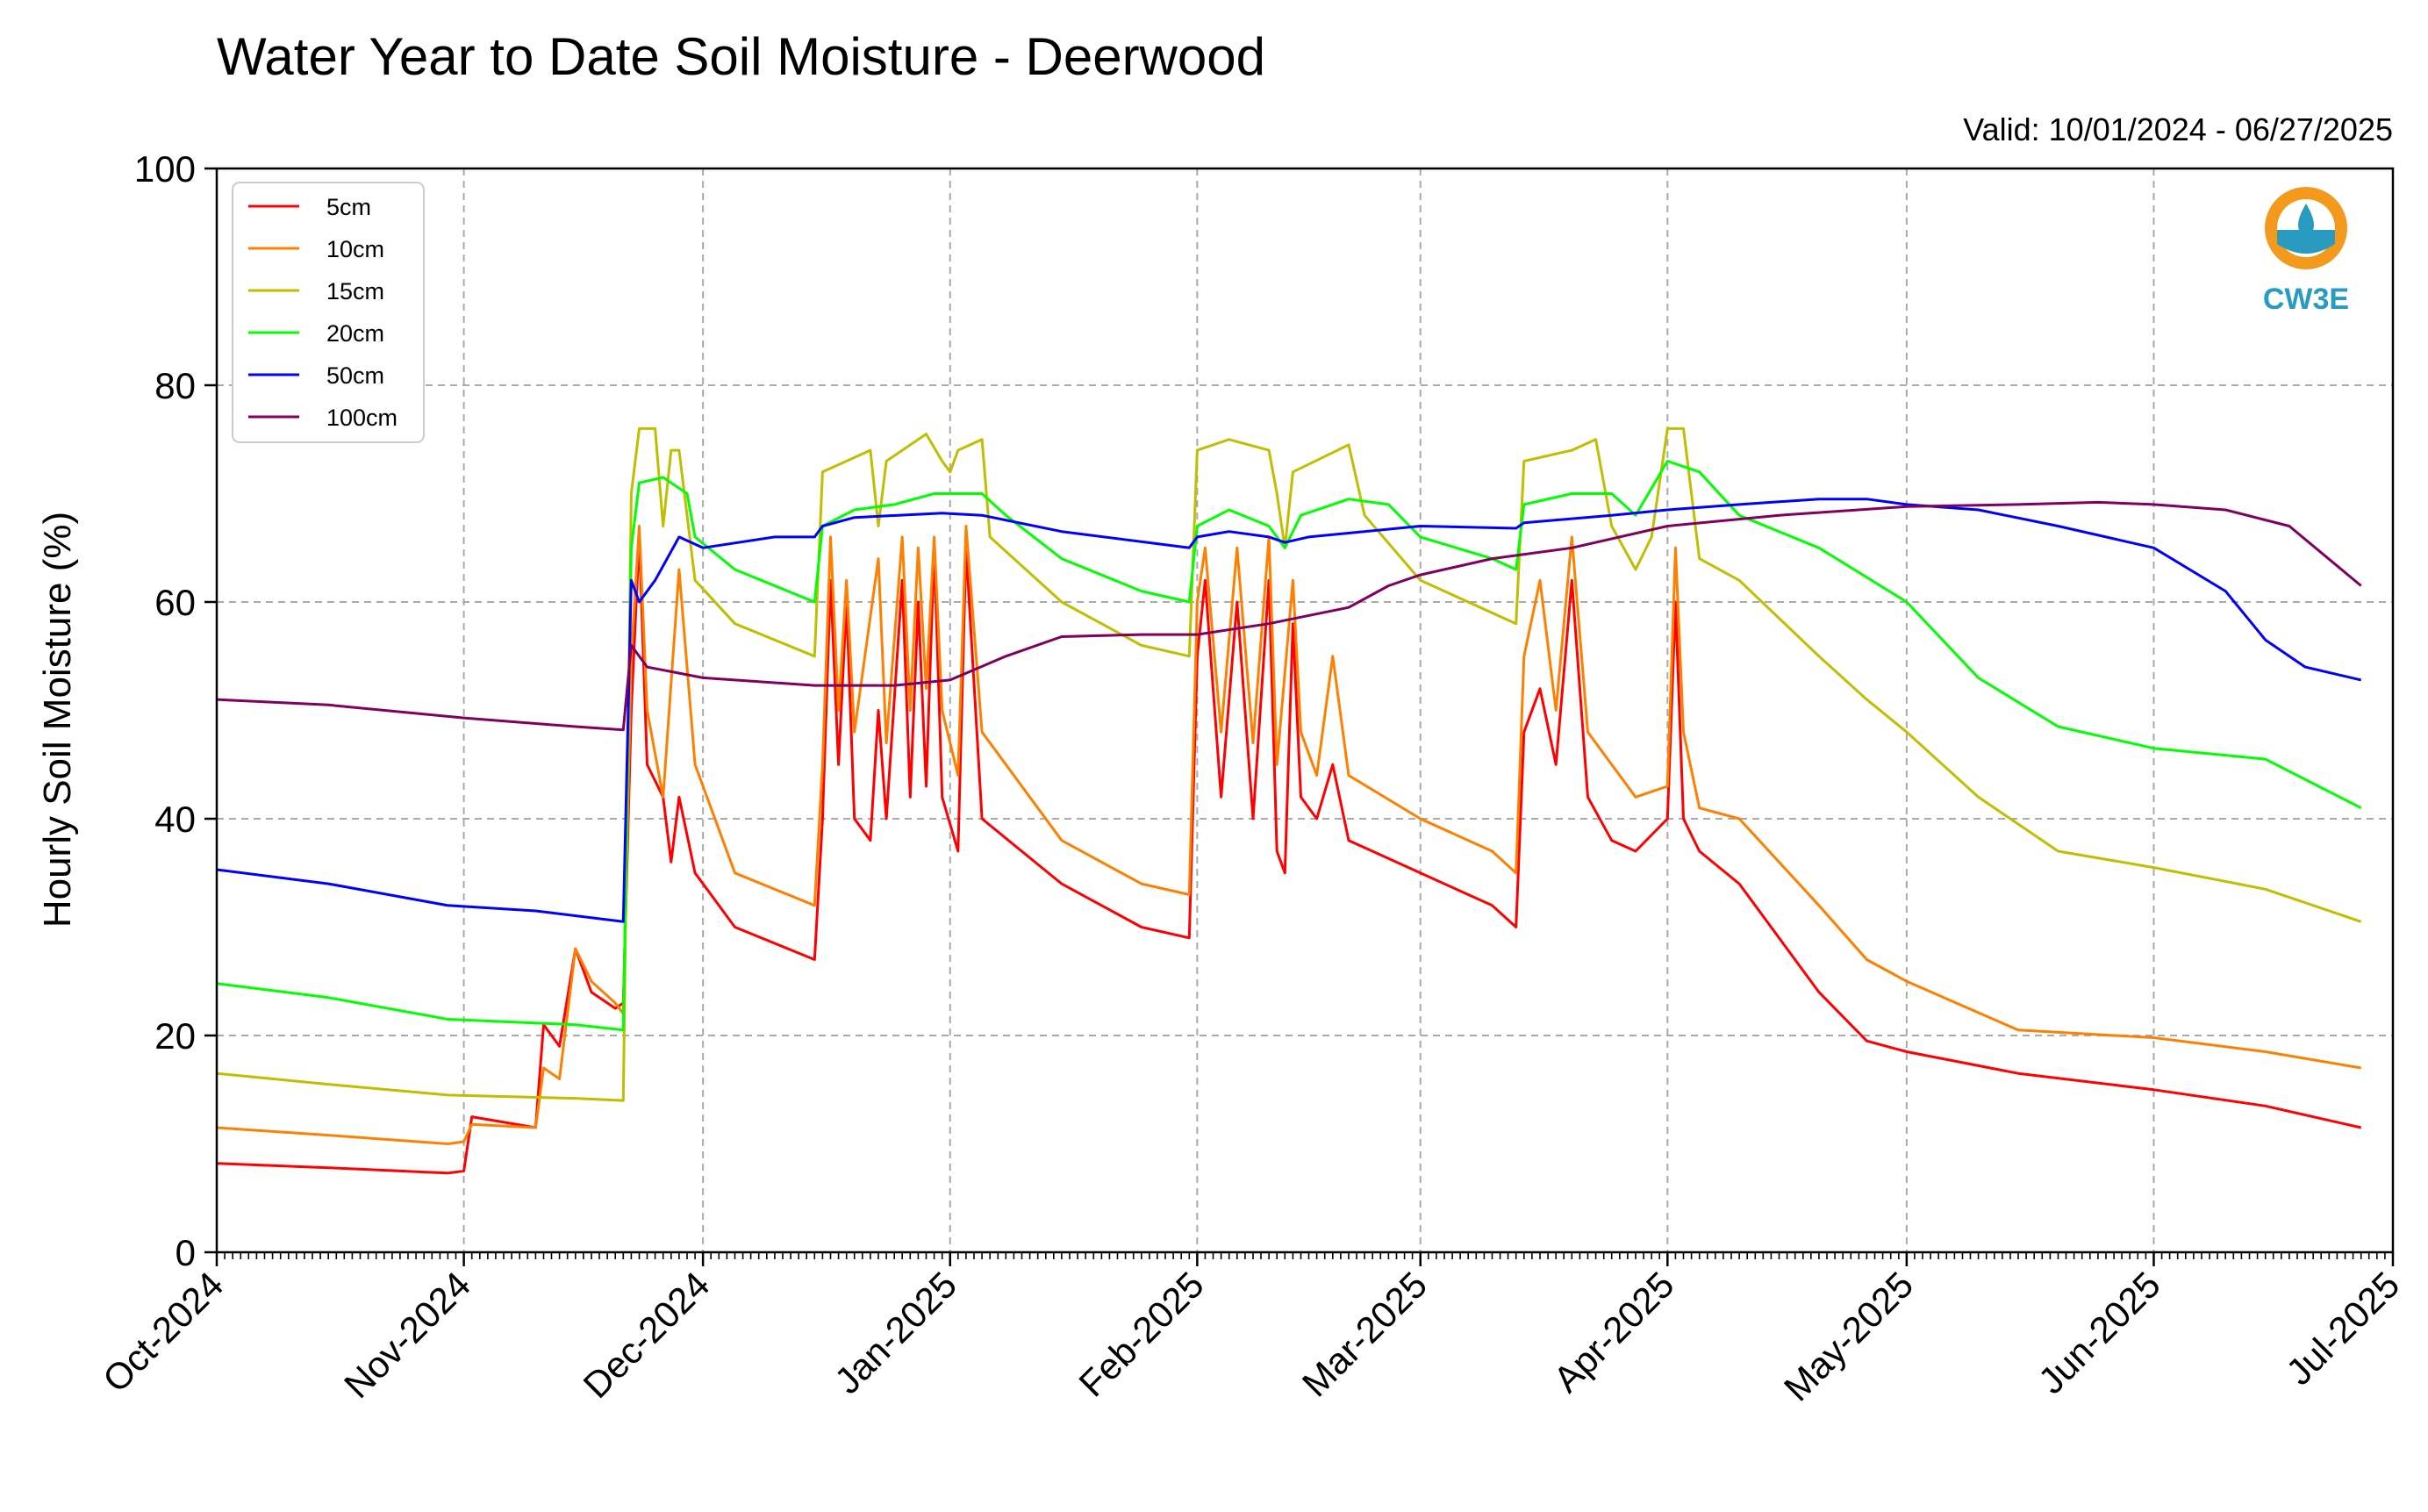  I want to click on legend-label-15cm: 15cm, so click(355, 291).